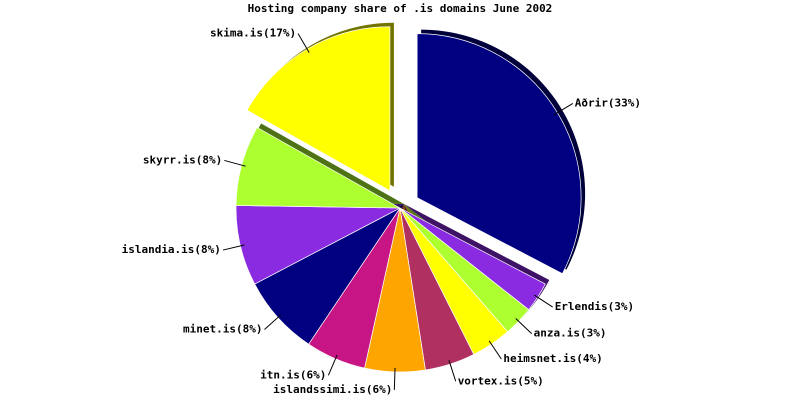 The width and height of the screenshot is (800, 400). I want to click on slice-label: itn.is(6%), so click(293, 374).